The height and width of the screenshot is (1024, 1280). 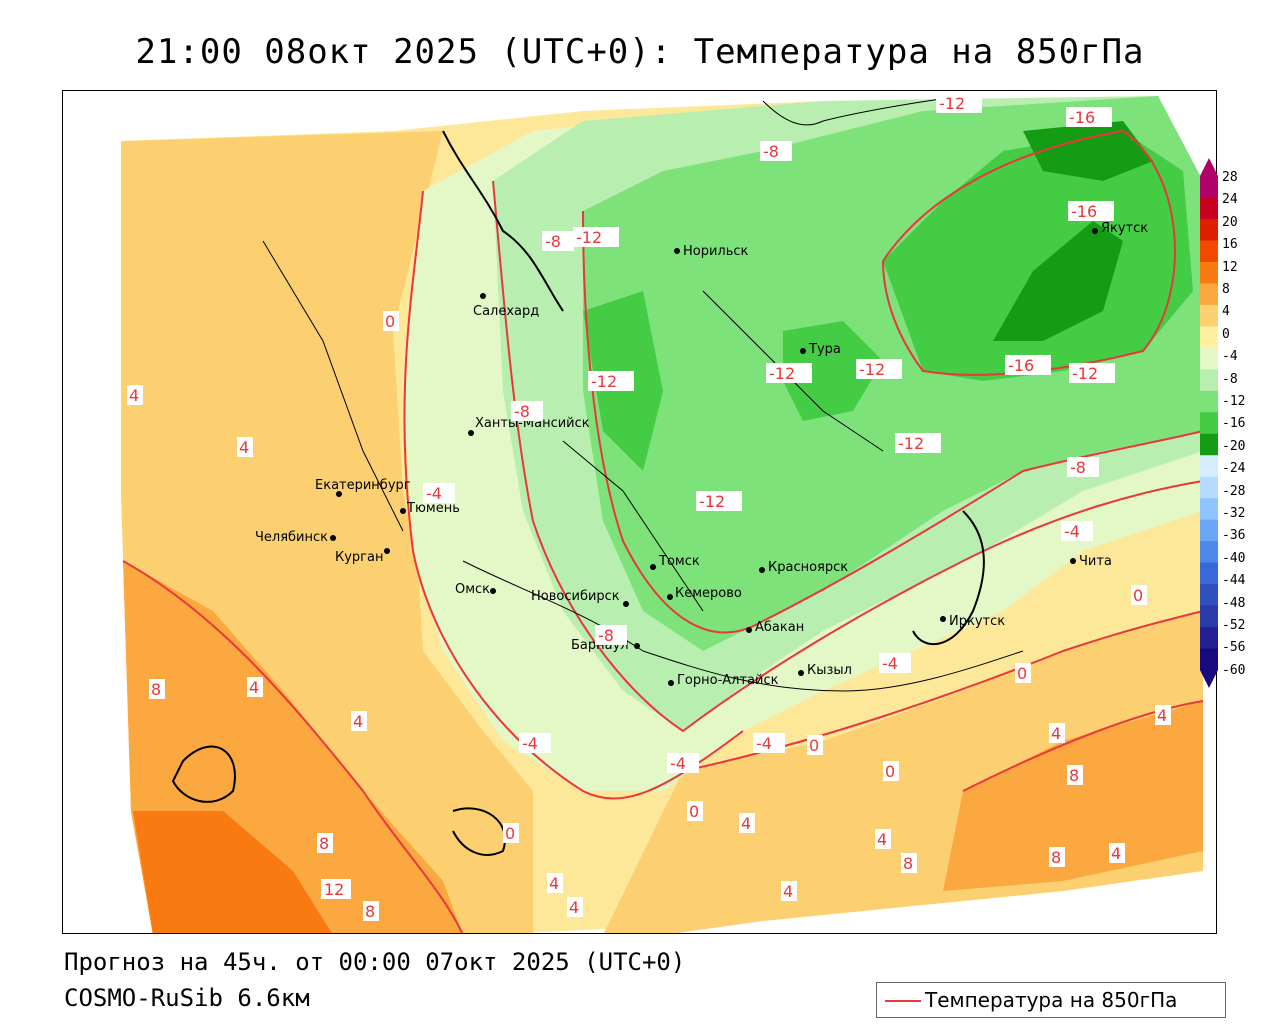 I want to click on city-omsk: Омск, so click(x=475, y=589).